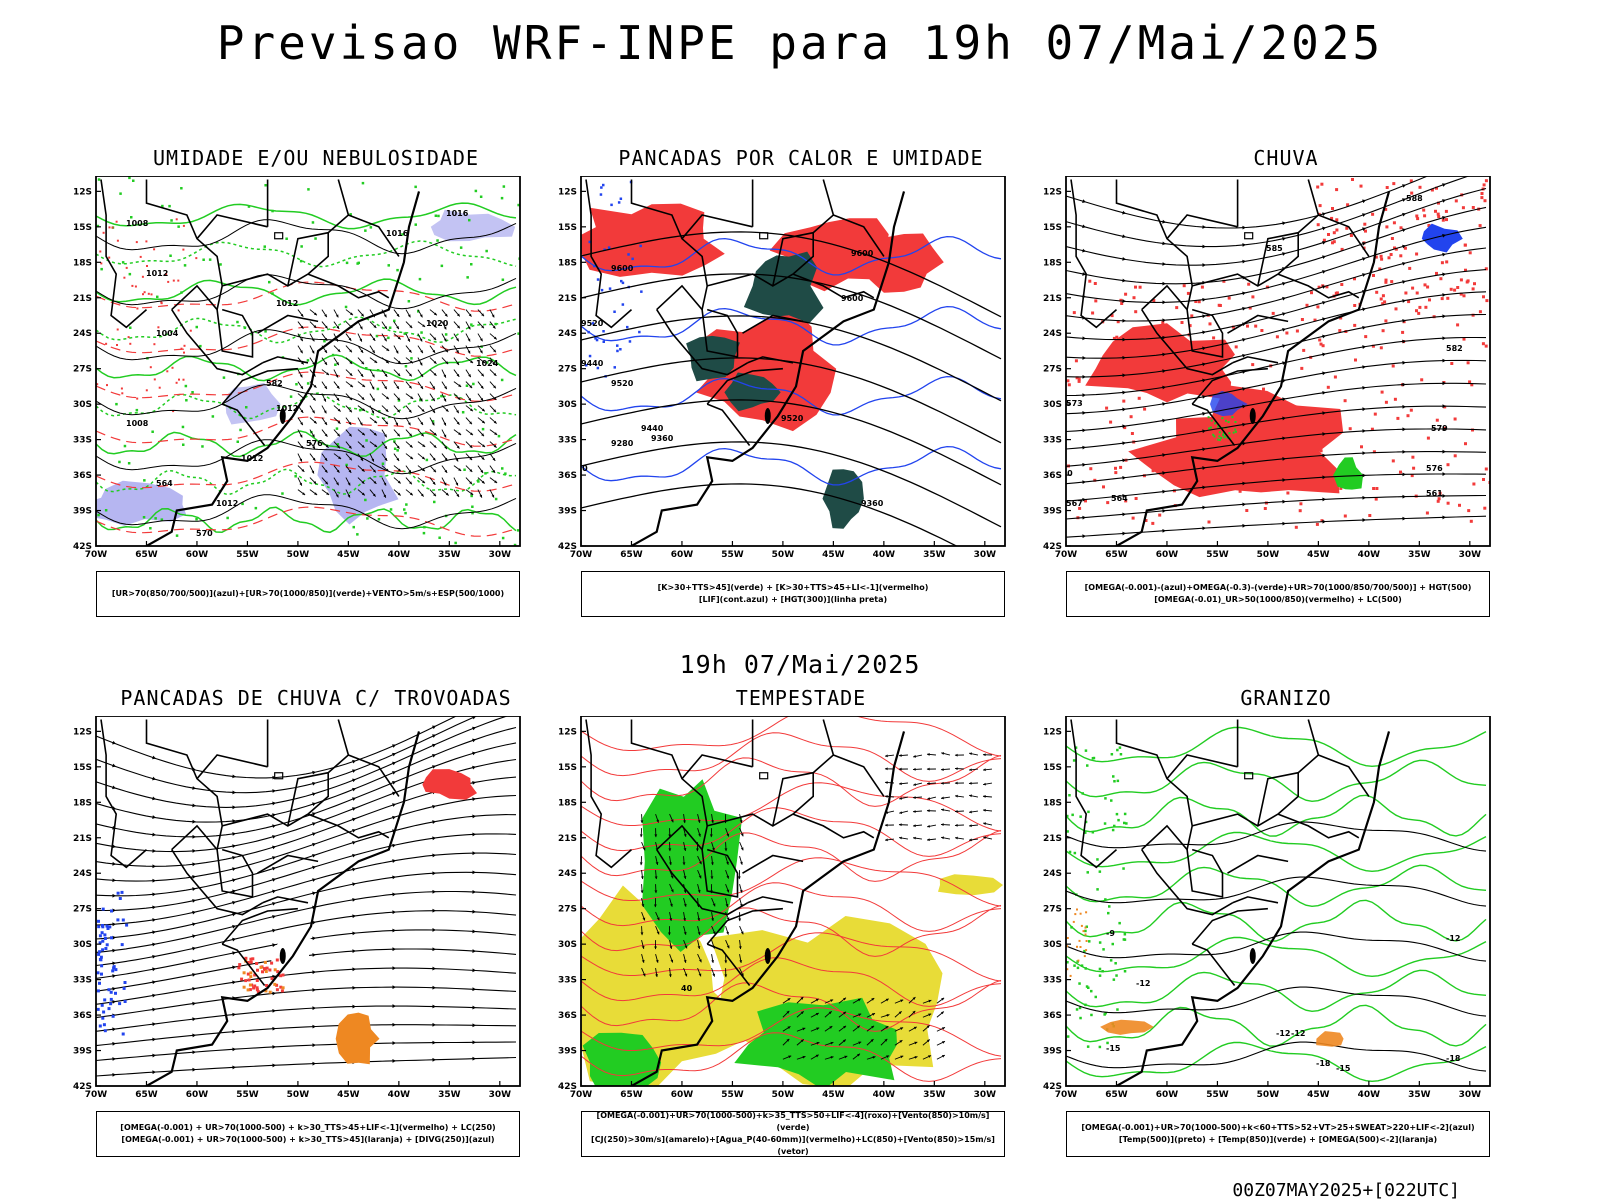 The image size is (1600, 1201). Describe the element at coordinates (287, 303) in the screenshot. I see `contour-label: 1012` at that location.